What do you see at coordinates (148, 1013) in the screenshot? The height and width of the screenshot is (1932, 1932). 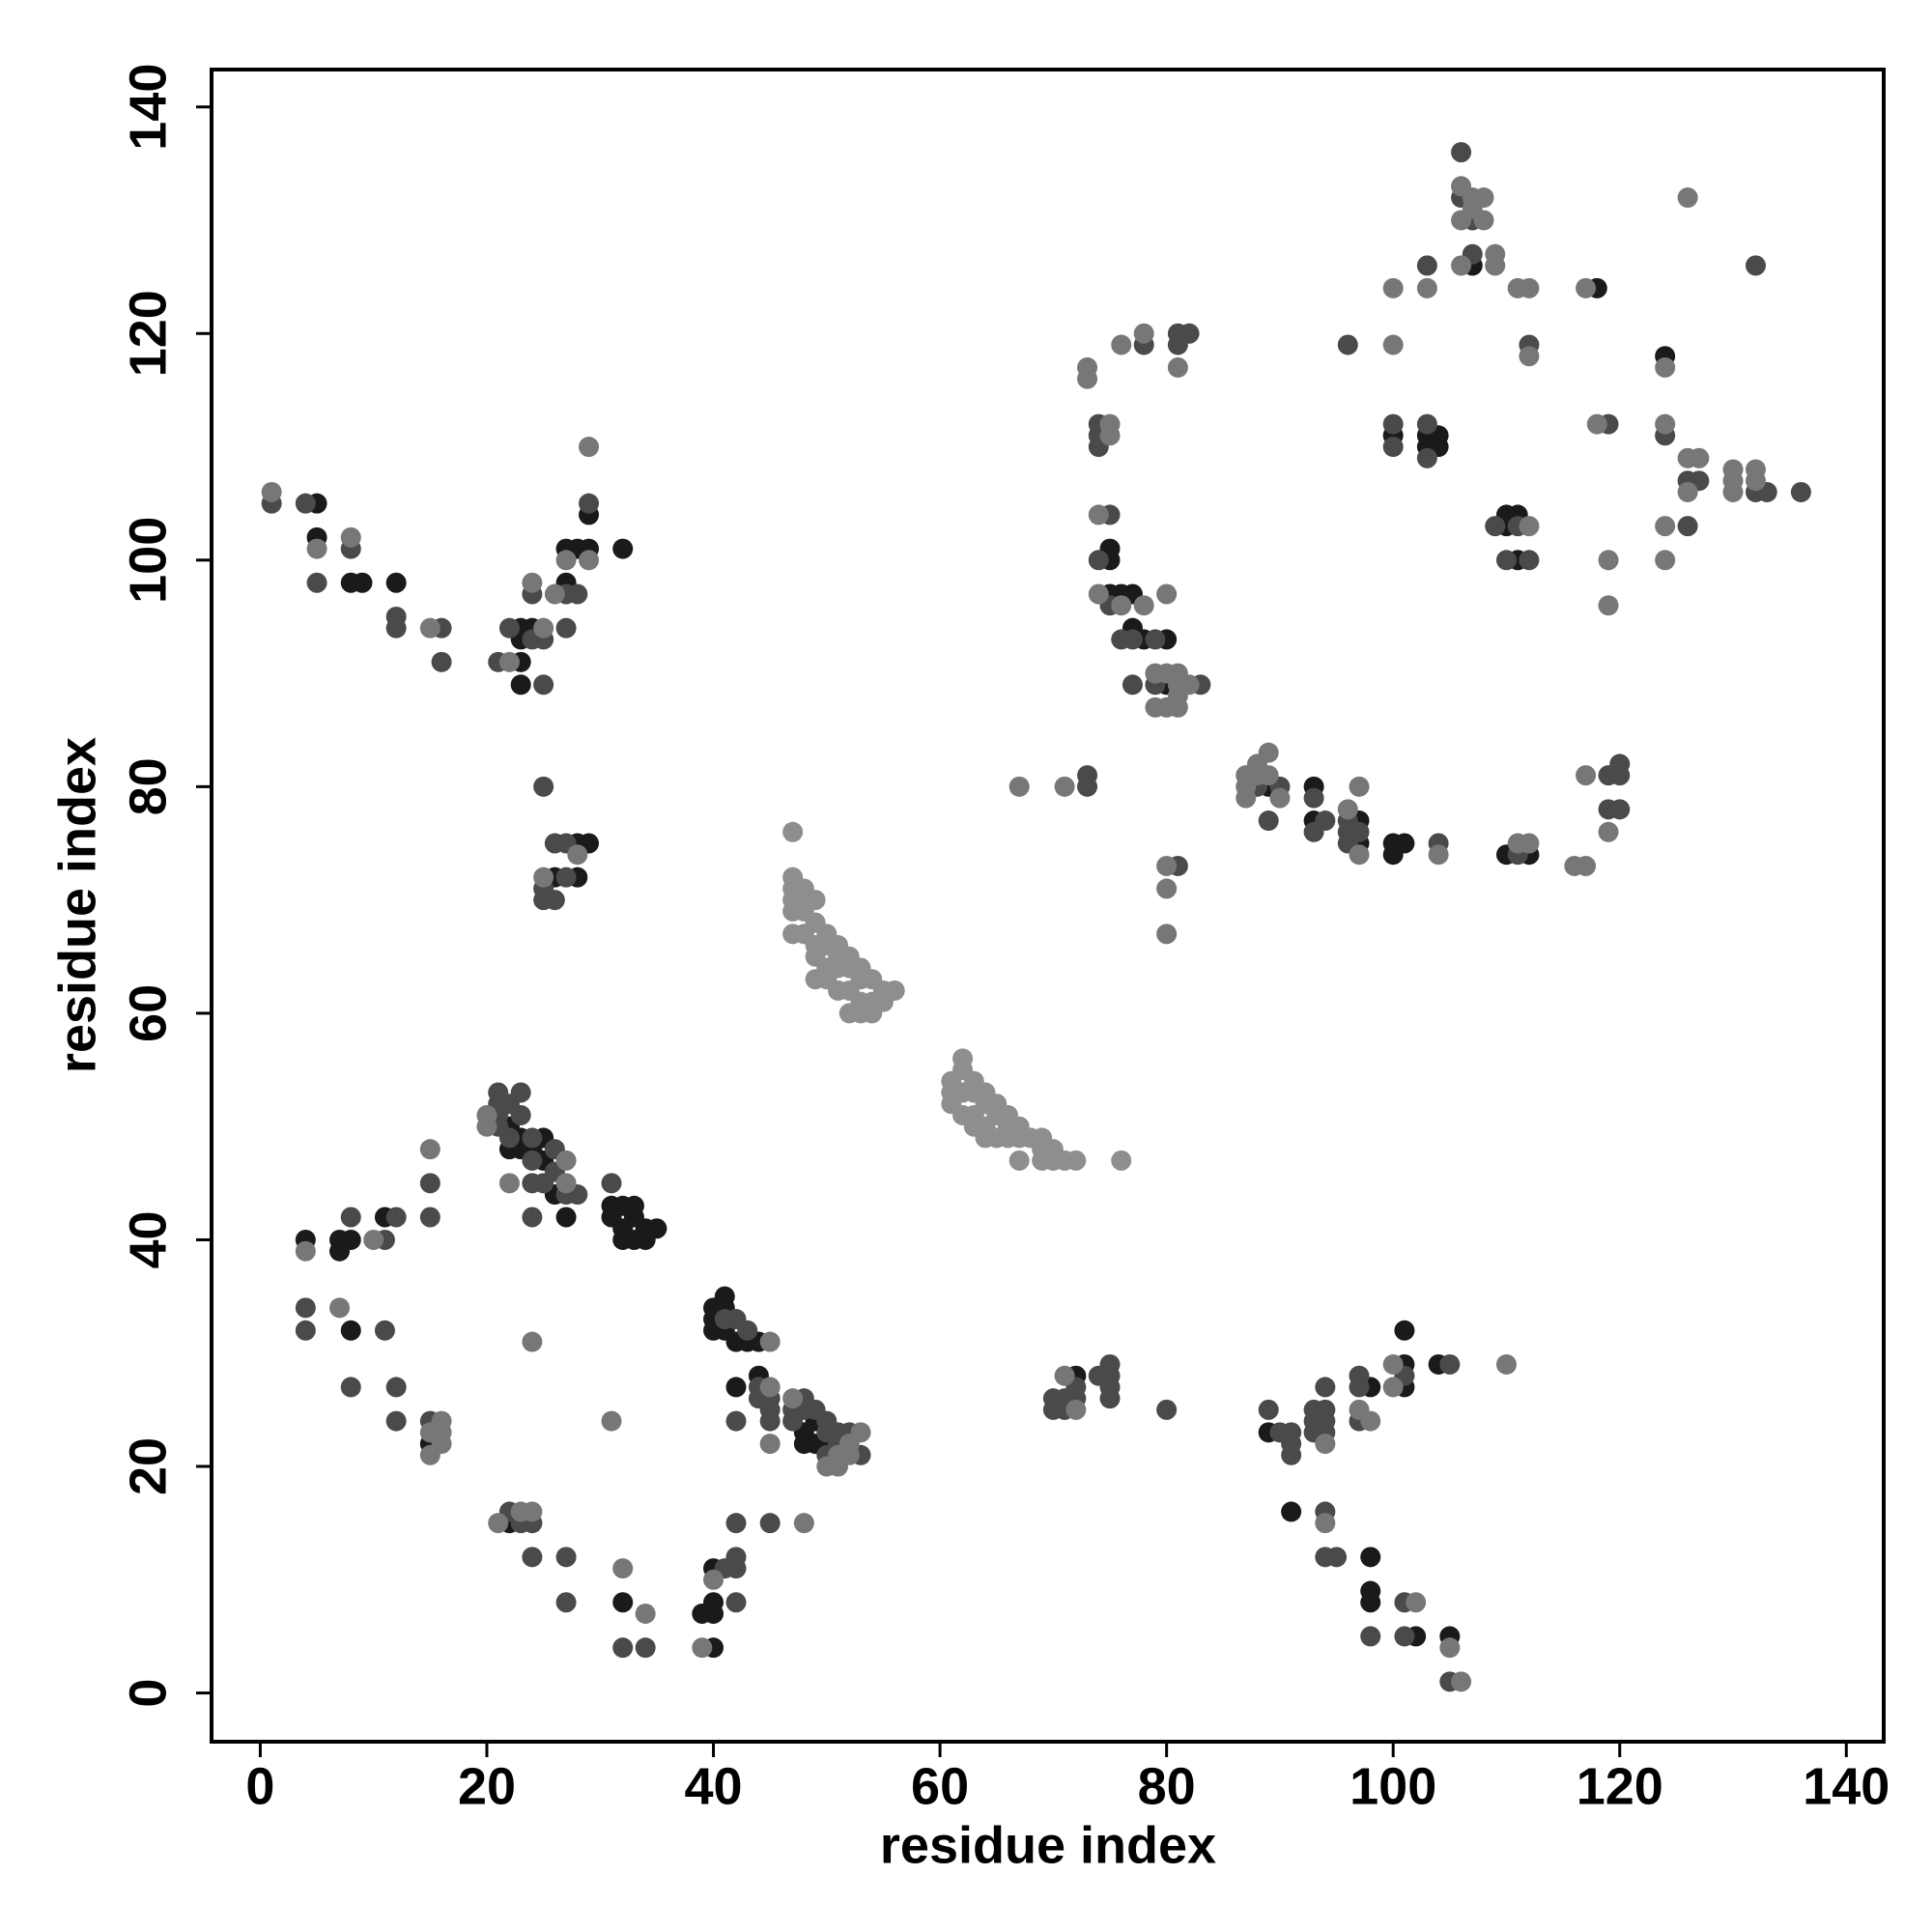 I see `y-tick-label: 60` at bounding box center [148, 1013].